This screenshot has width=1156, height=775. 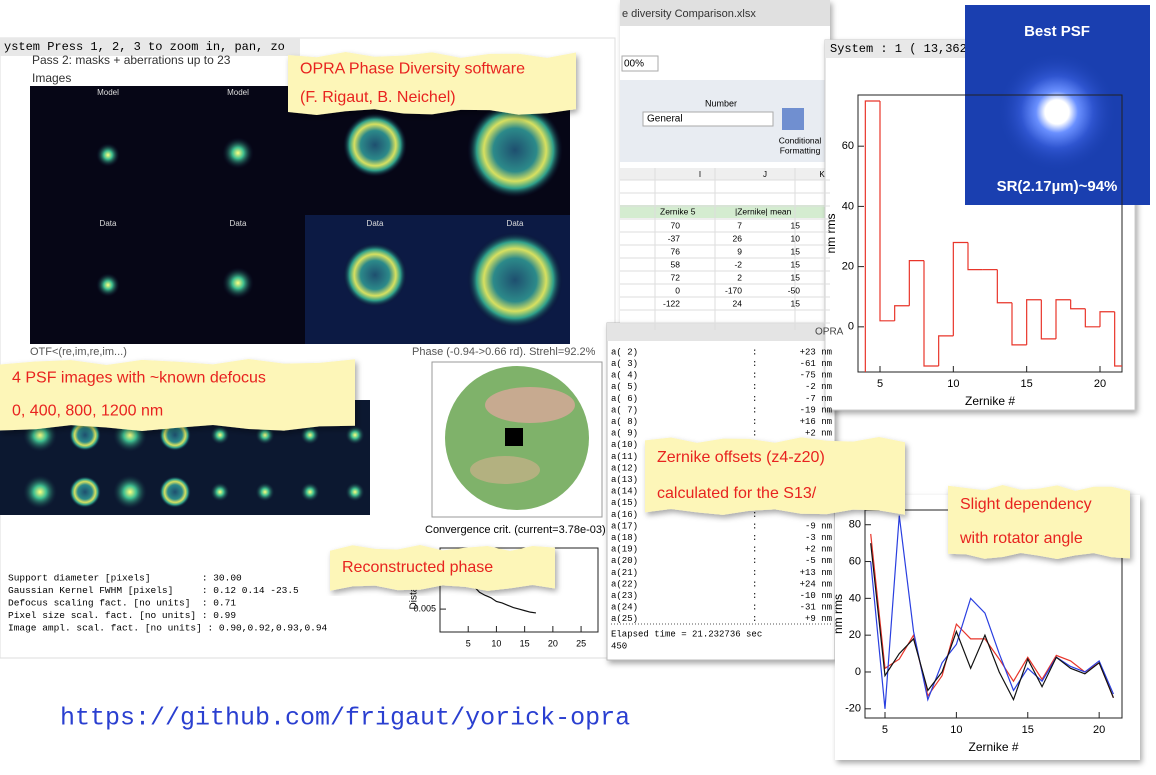 I want to click on y-tick-label: 40, so click(x=848, y=206).